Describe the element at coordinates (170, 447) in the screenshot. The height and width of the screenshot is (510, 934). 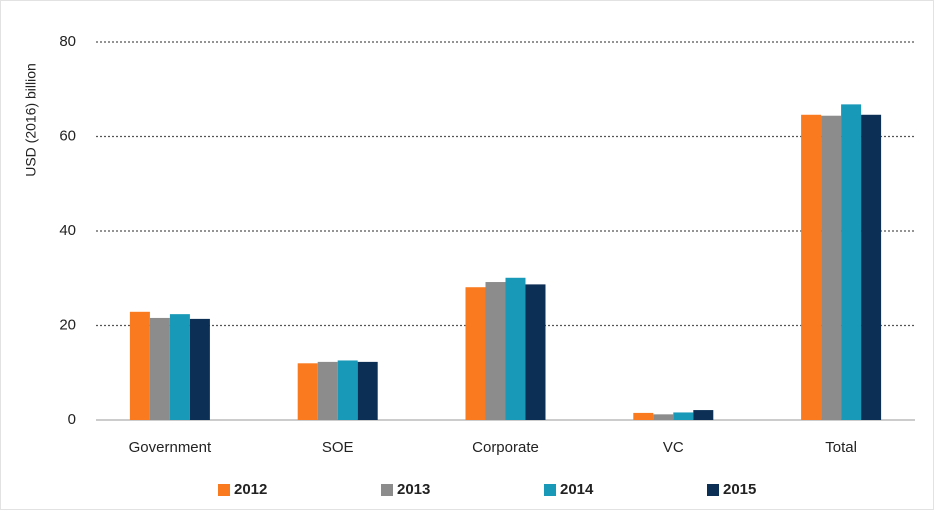
I see `x-tick-label: Government` at that location.